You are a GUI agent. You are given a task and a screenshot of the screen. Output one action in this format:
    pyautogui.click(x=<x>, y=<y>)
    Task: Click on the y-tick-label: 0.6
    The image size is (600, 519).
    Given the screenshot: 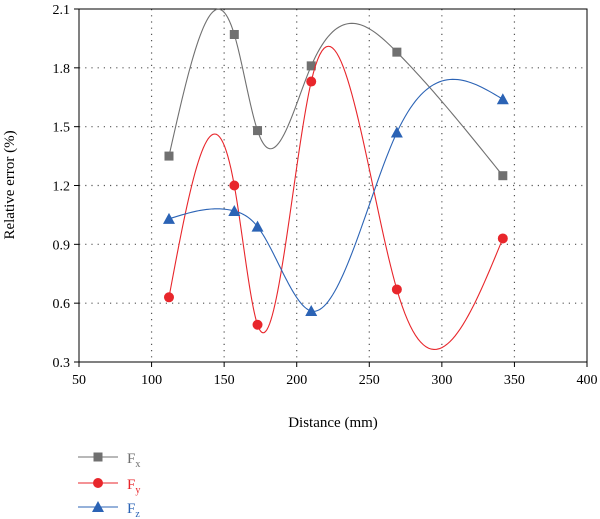 What is the action you would take?
    pyautogui.click(x=62, y=304)
    